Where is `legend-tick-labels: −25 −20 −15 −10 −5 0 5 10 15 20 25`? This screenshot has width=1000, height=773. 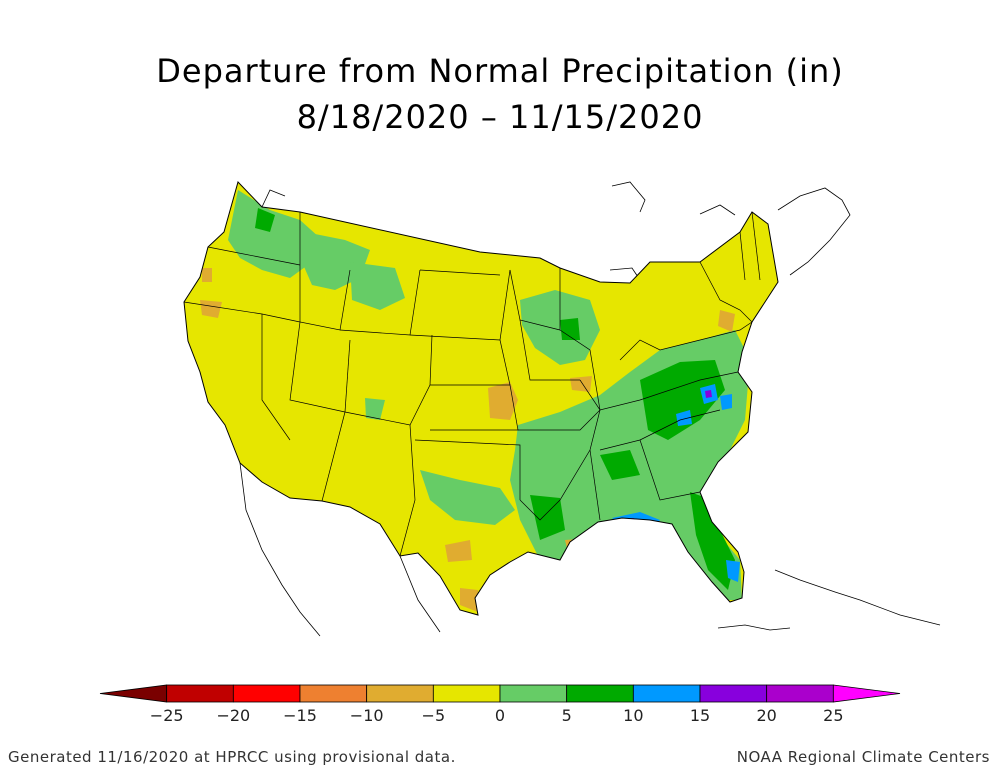 legend-tick-labels: −25 −20 −15 −10 −5 0 5 10 15 20 25 is located at coordinates (497, 715).